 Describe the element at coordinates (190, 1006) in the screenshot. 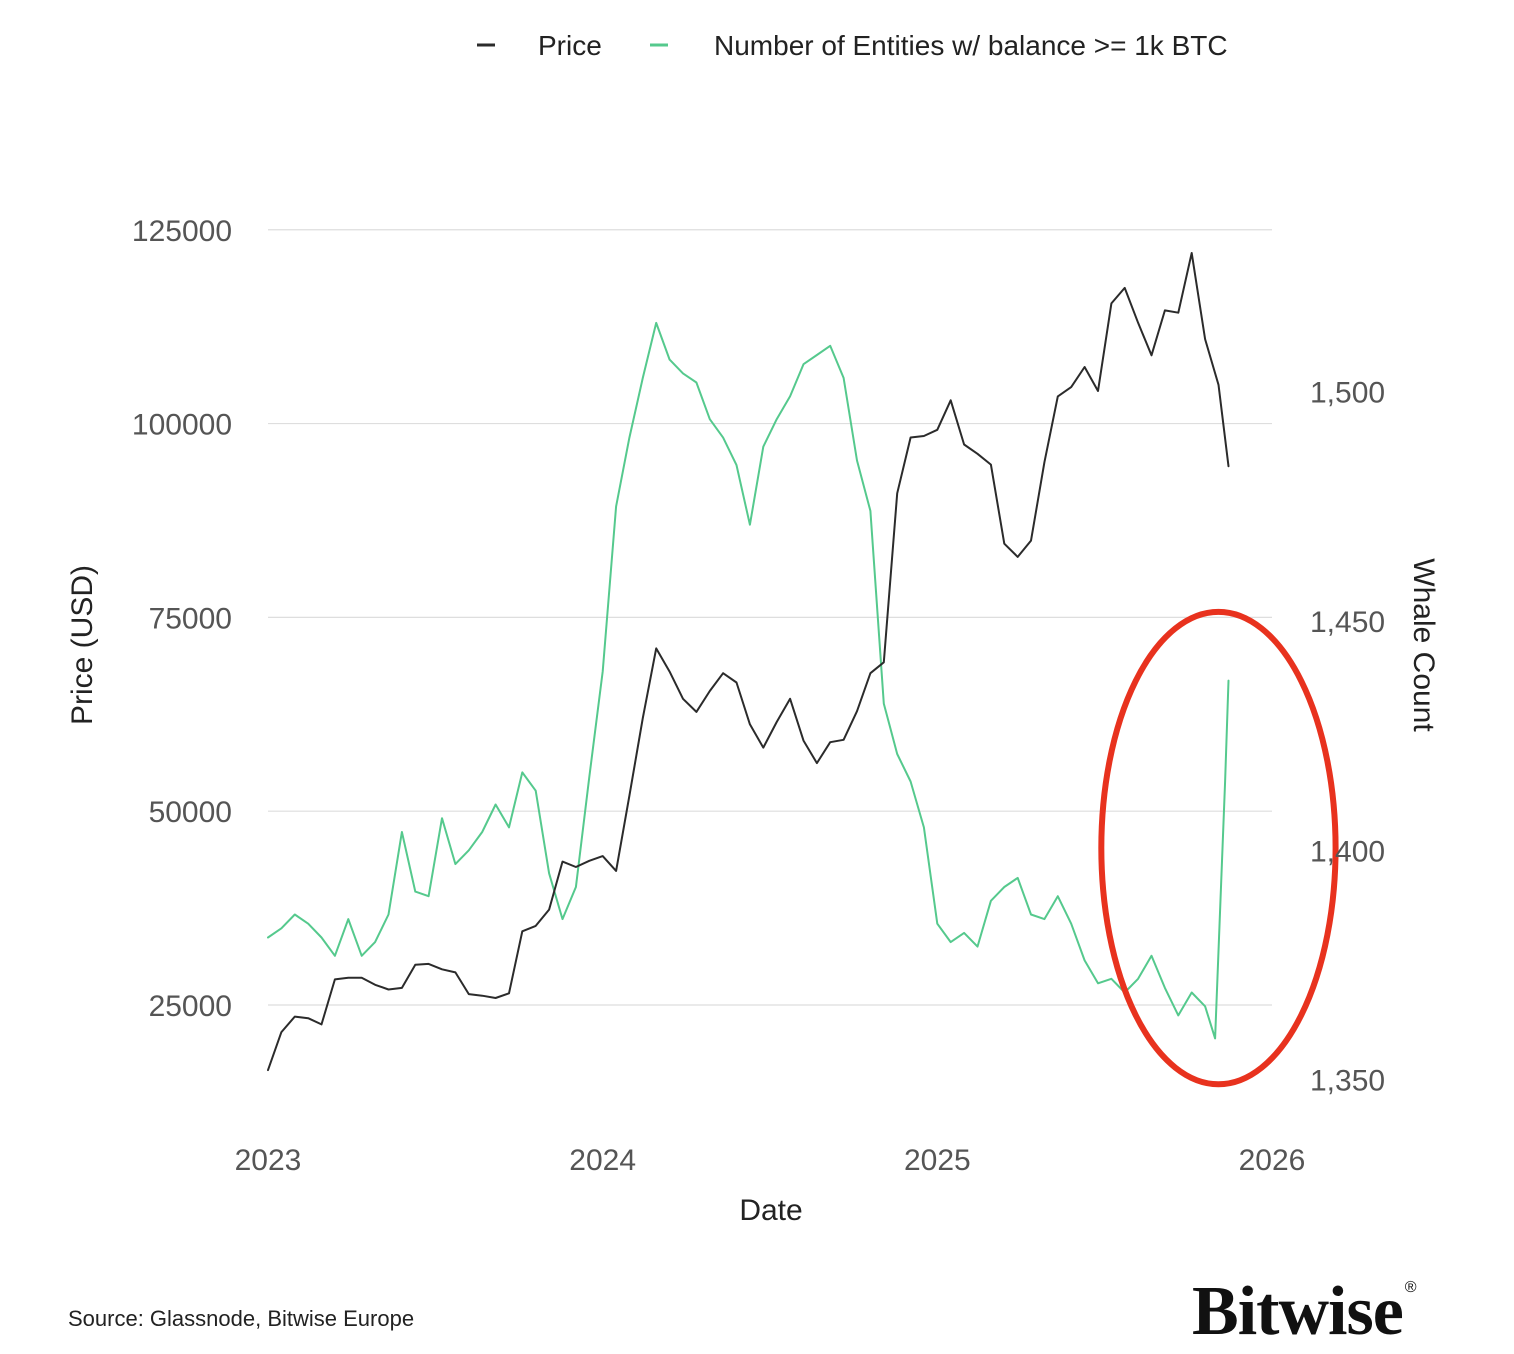

I see `y-tick-label: 25000` at that location.